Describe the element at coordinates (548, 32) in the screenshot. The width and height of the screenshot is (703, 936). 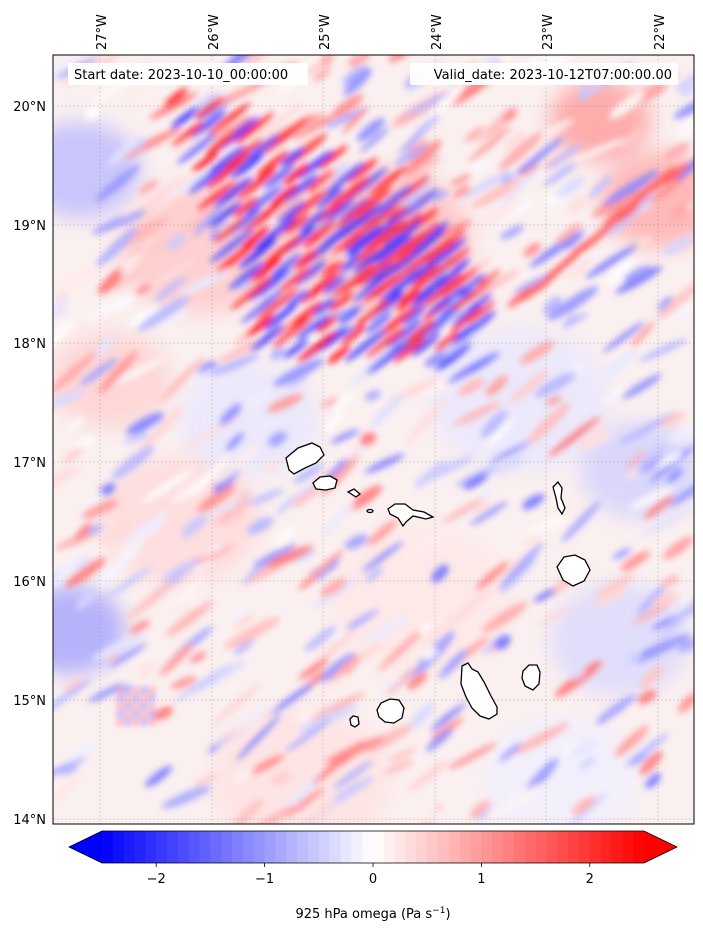
I see `lon-label-23w: 23°W` at that location.